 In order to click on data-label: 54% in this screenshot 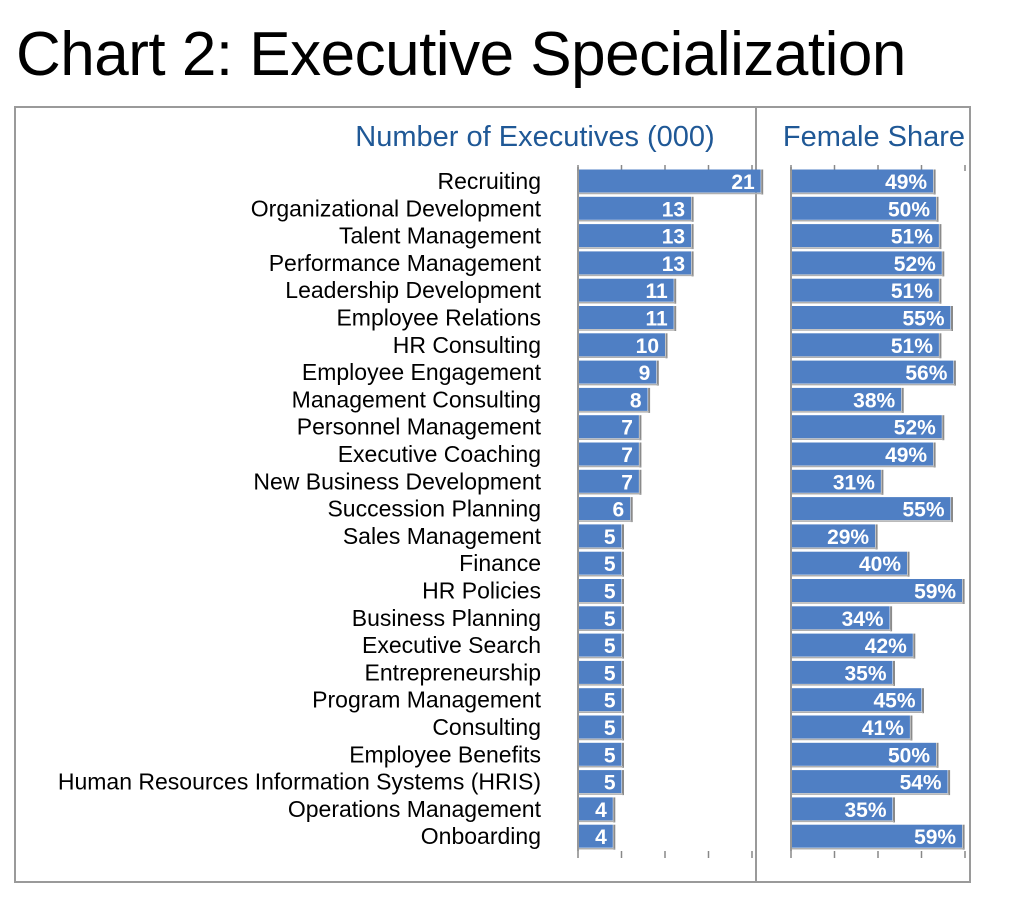, I will do `click(921, 783)`.